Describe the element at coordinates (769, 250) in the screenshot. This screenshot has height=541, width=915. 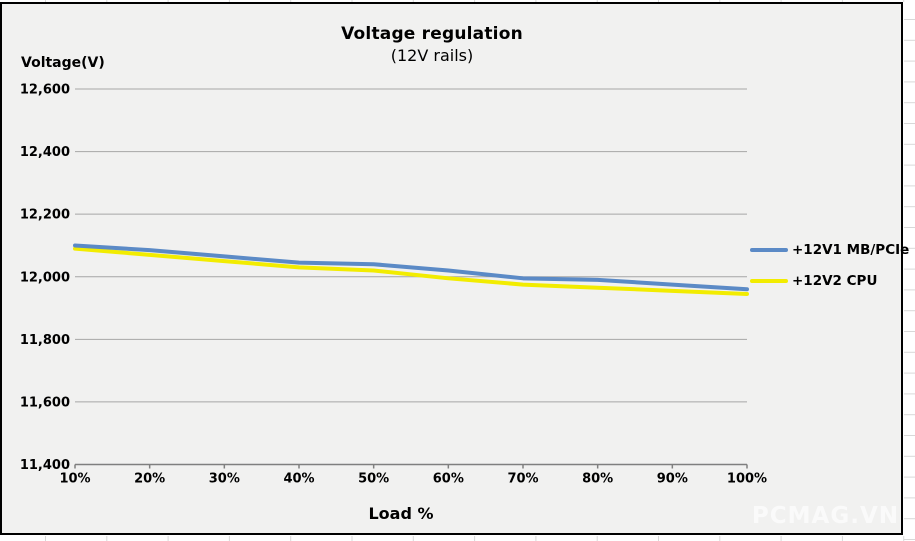
I see `series1-line-swatch` at that location.